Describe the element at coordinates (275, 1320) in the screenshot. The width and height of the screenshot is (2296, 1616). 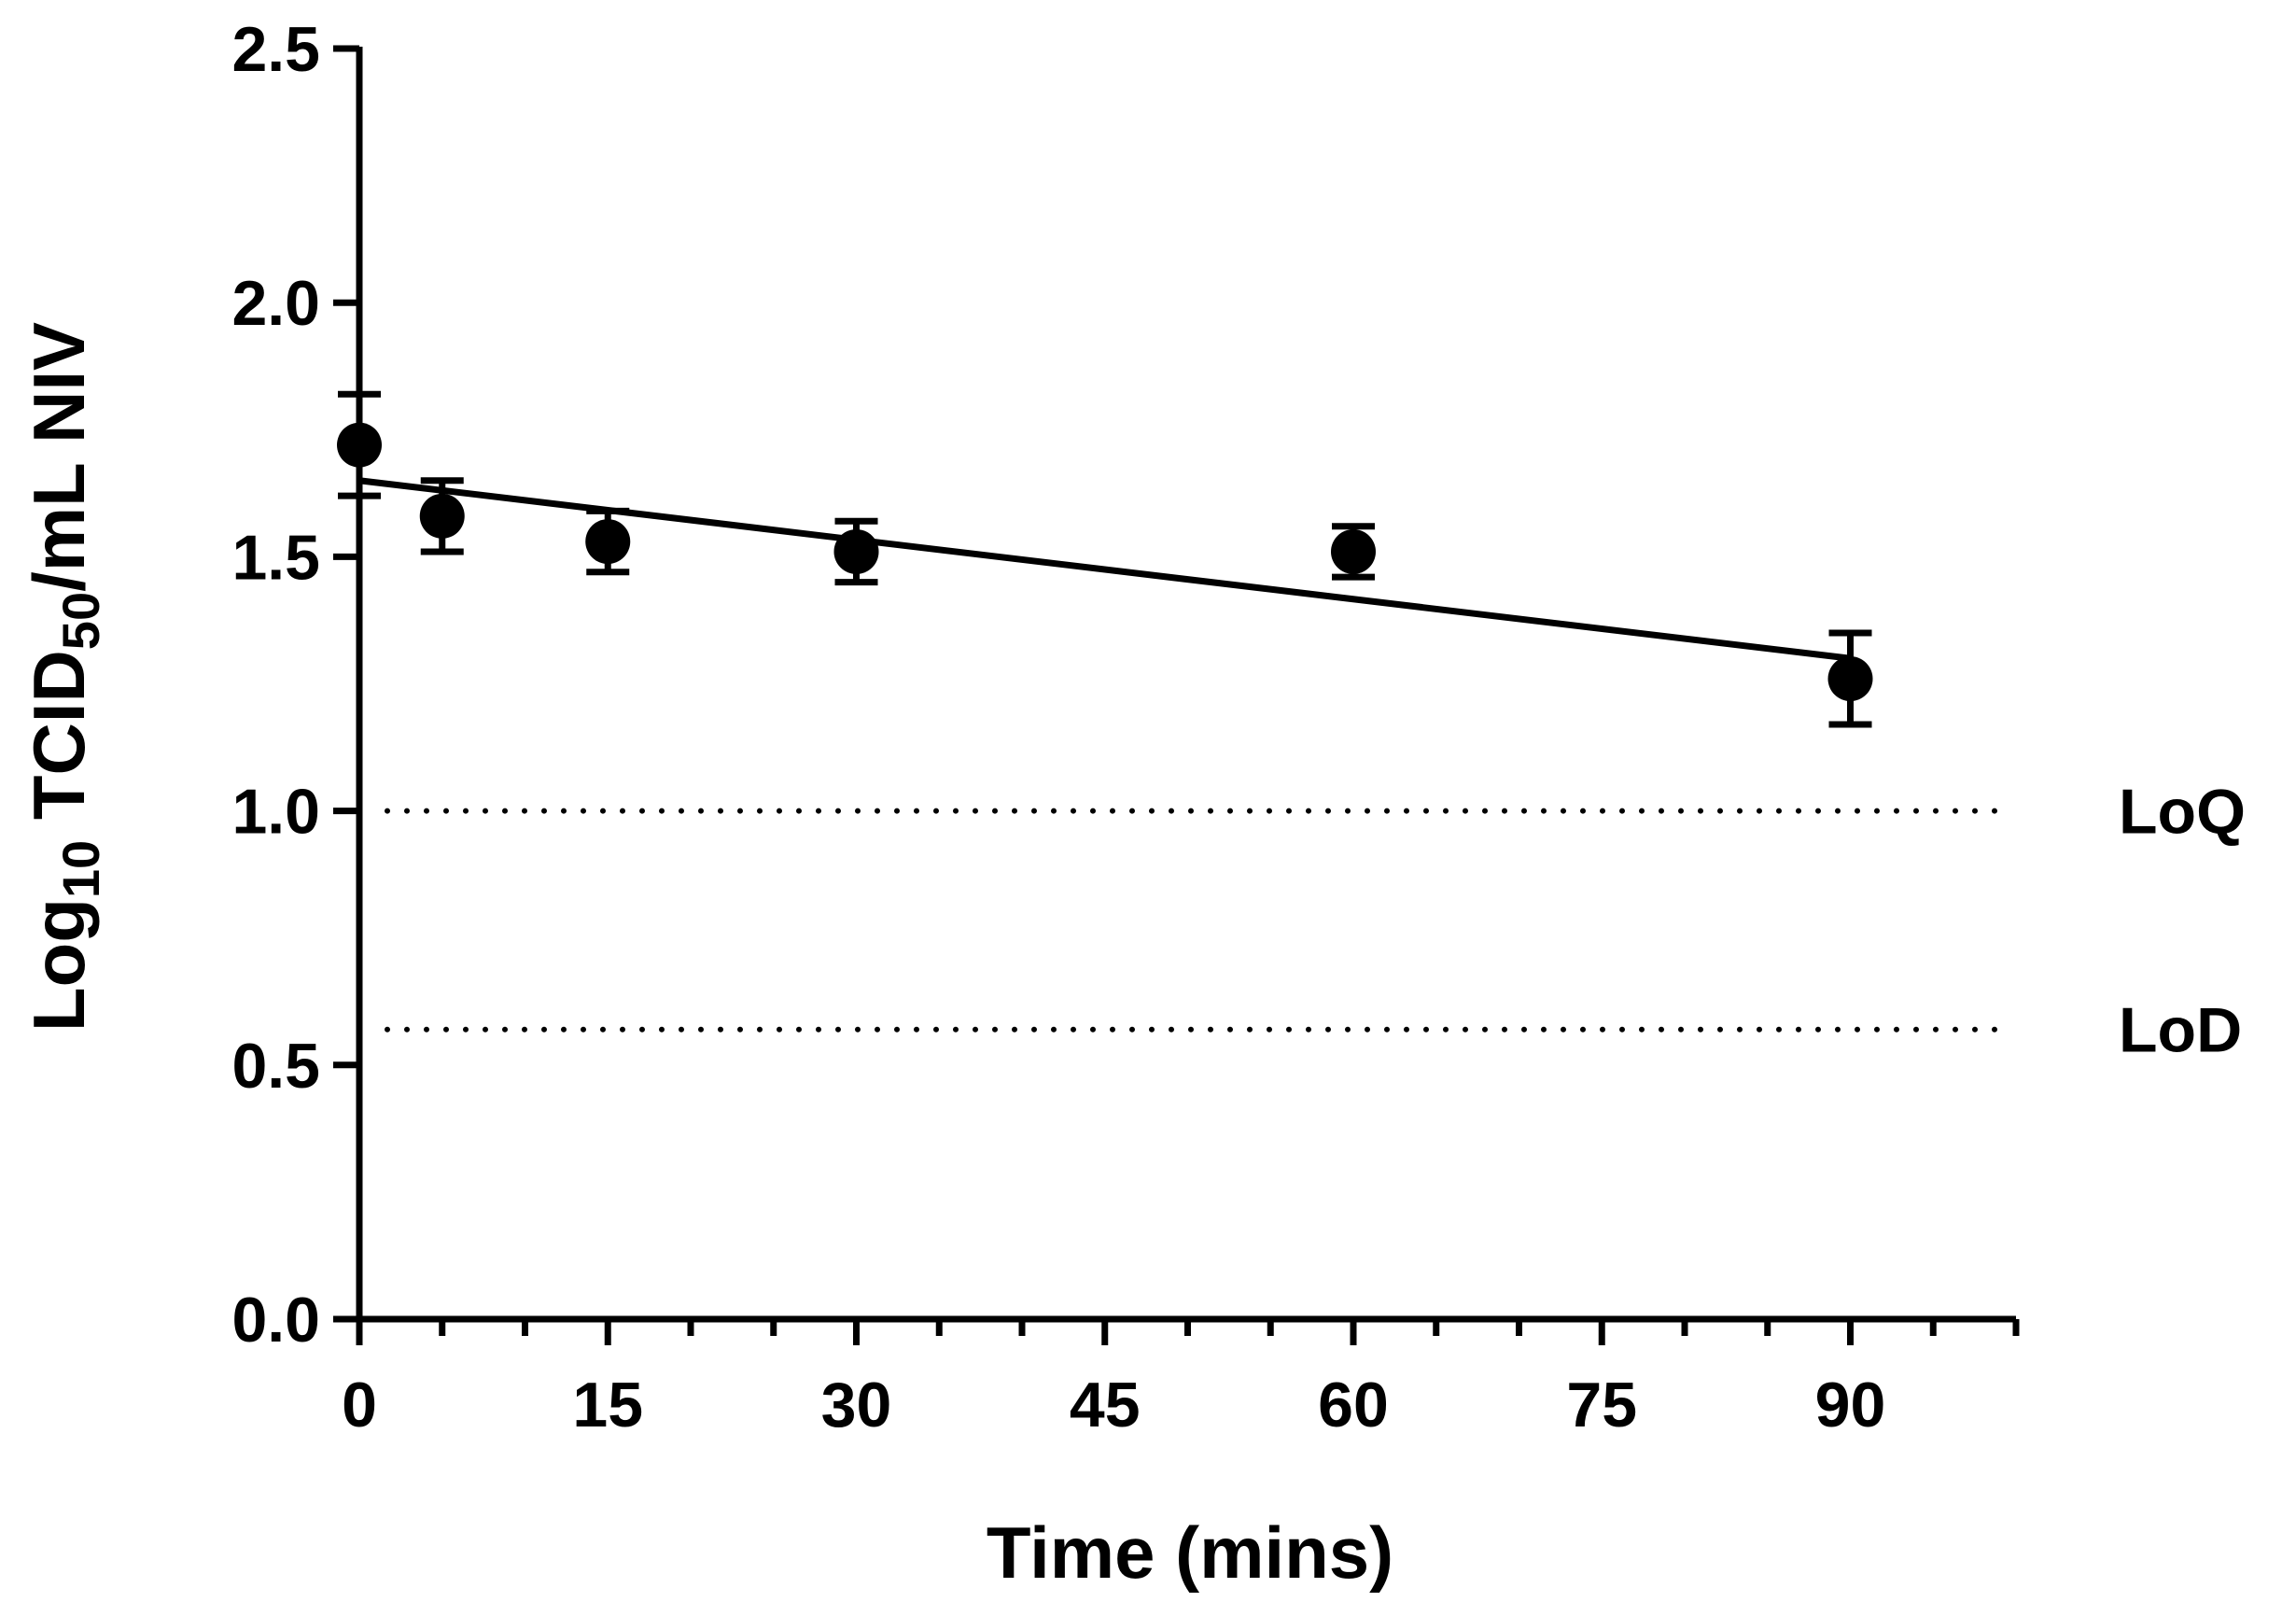
I see `y-tick-label-0.0: 0.0` at that location.